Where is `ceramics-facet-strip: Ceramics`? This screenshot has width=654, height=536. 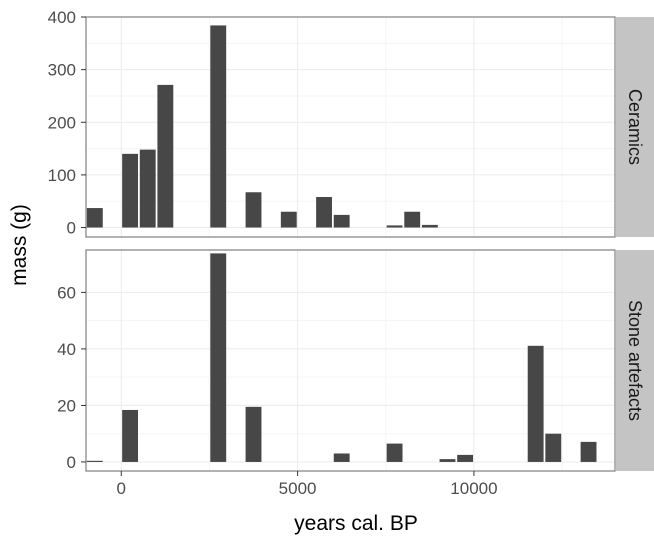
ceramics-facet-strip: Ceramics is located at coordinates (635, 127).